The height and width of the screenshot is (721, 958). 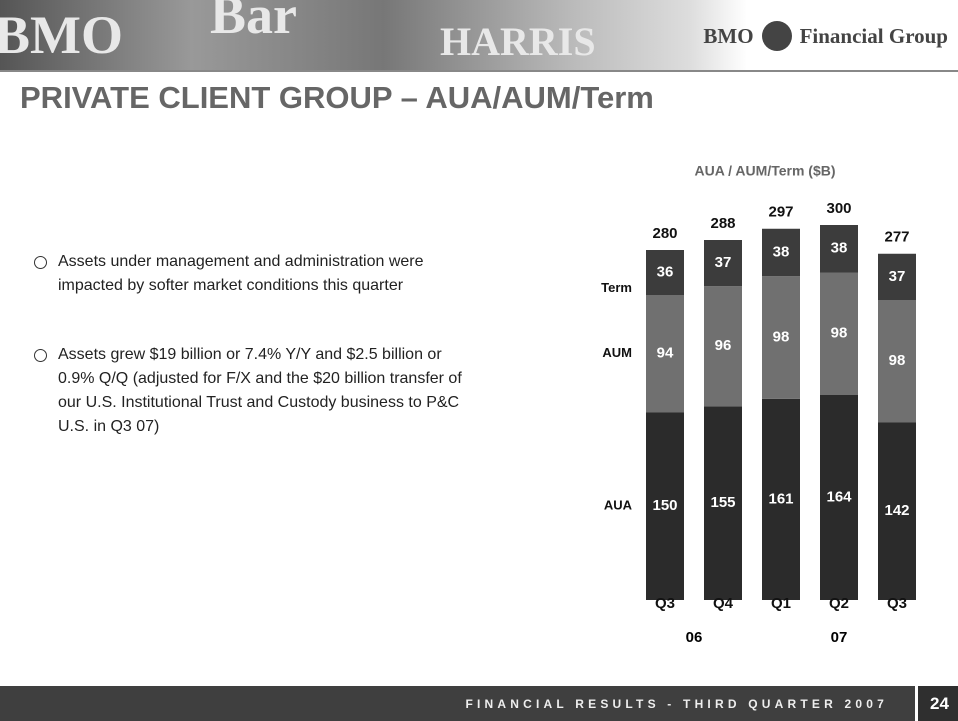 I want to click on group-label: 07, so click(x=839, y=637).